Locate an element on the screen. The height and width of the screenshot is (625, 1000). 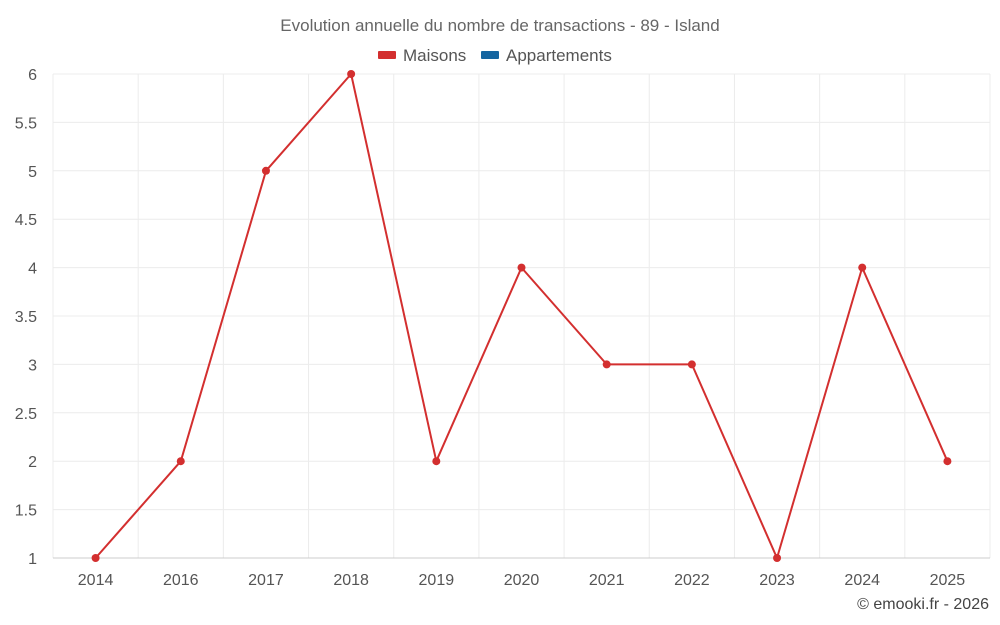
y-tick-label: 5 is located at coordinates (32, 172).